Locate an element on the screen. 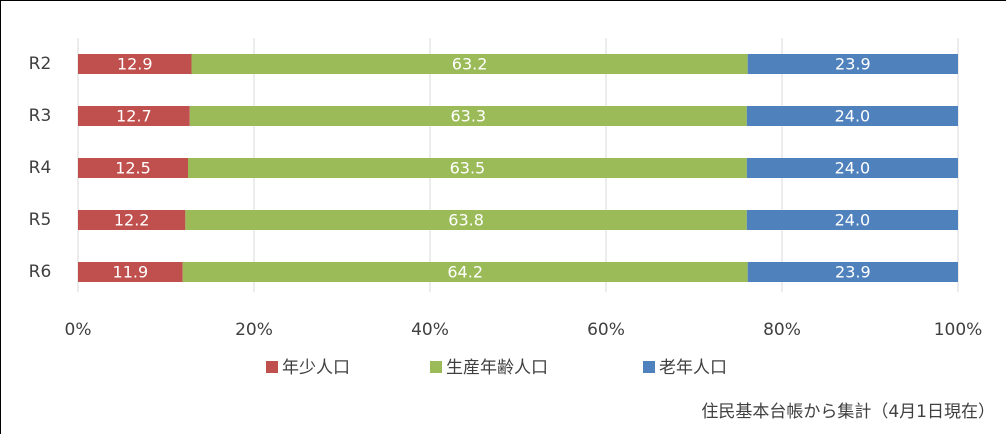 The height and width of the screenshot is (434, 1006). x-tick-label: 60% is located at coordinates (606, 330).